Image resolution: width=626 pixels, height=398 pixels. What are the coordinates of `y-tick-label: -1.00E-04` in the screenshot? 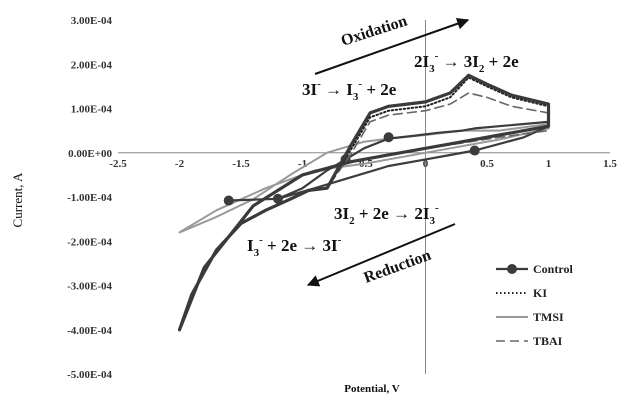 It's located at (89, 198).